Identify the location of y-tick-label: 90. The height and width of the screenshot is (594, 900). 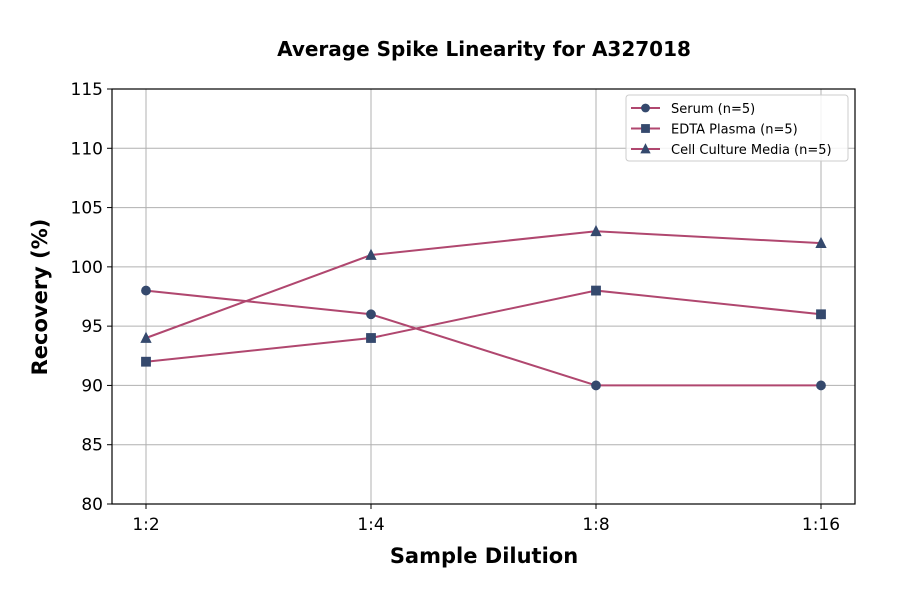
(92, 386).